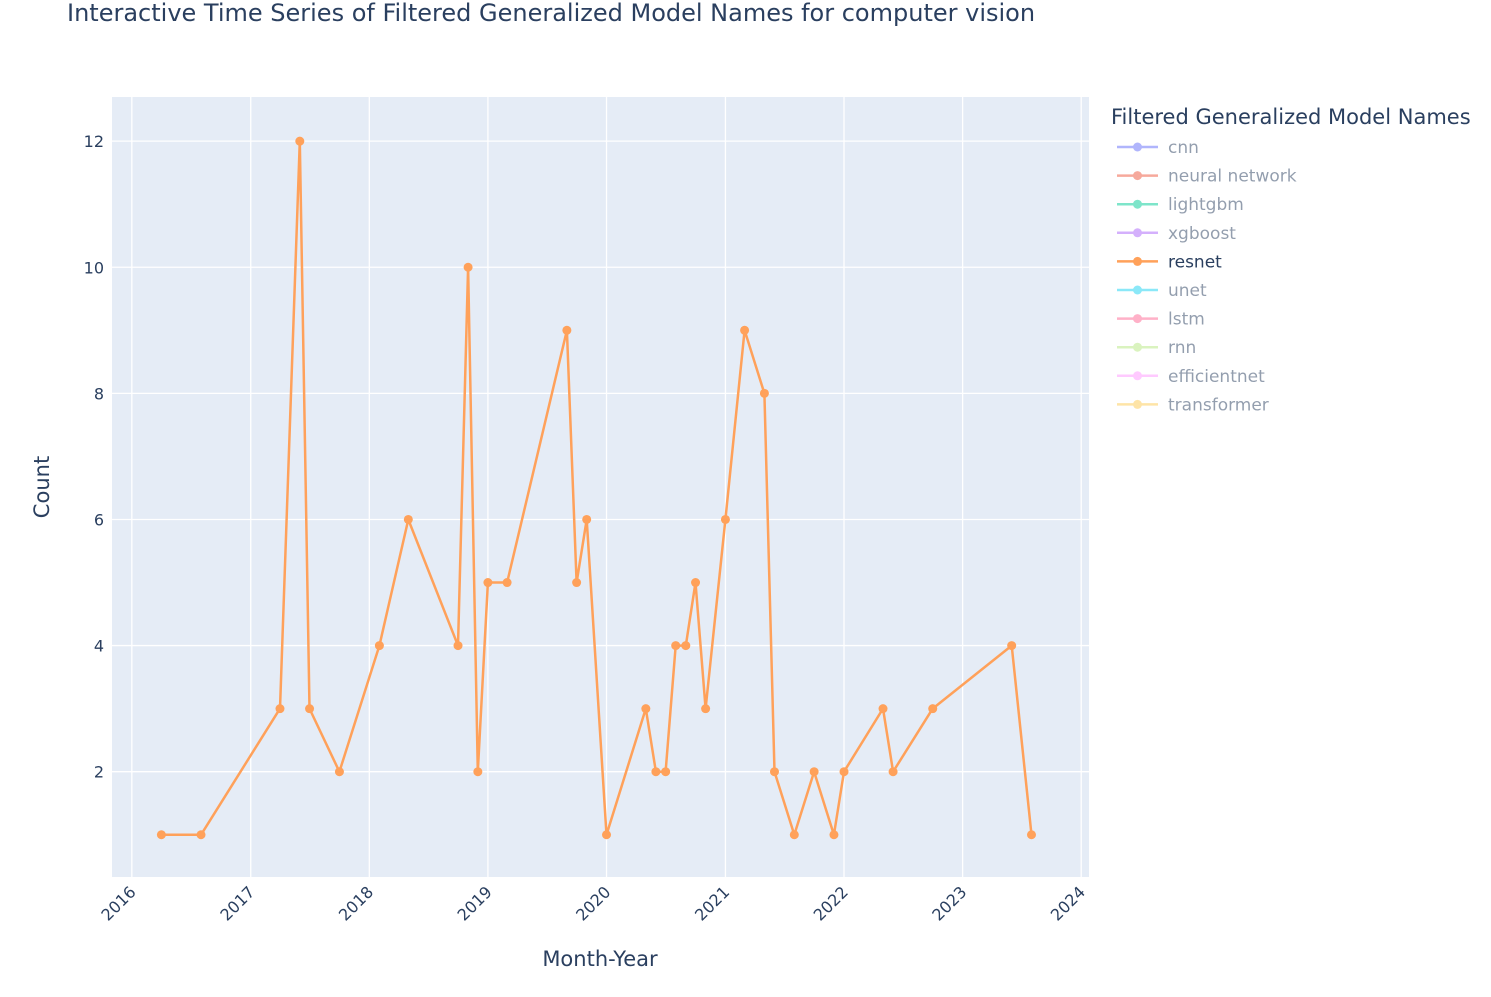 The height and width of the screenshot is (997, 1491). I want to click on y-tick-label: 4, so click(99, 646).